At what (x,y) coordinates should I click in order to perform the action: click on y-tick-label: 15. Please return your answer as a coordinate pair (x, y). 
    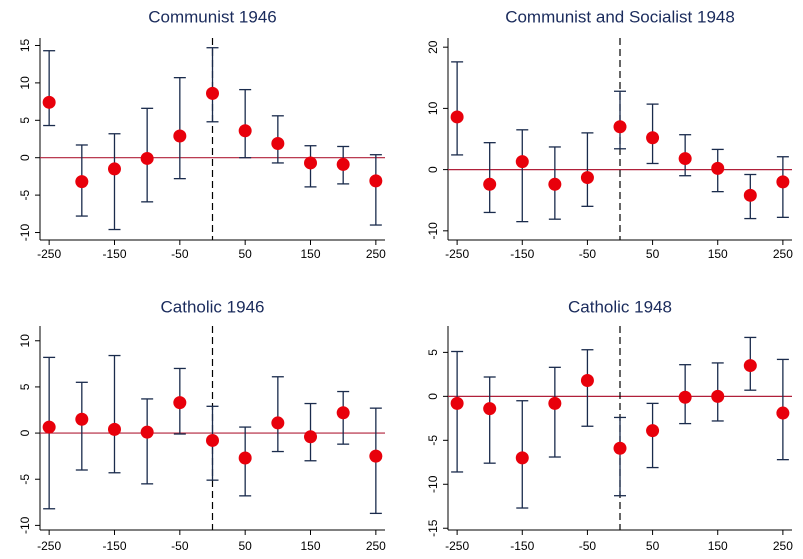
    Looking at the image, I should click on (25, 45).